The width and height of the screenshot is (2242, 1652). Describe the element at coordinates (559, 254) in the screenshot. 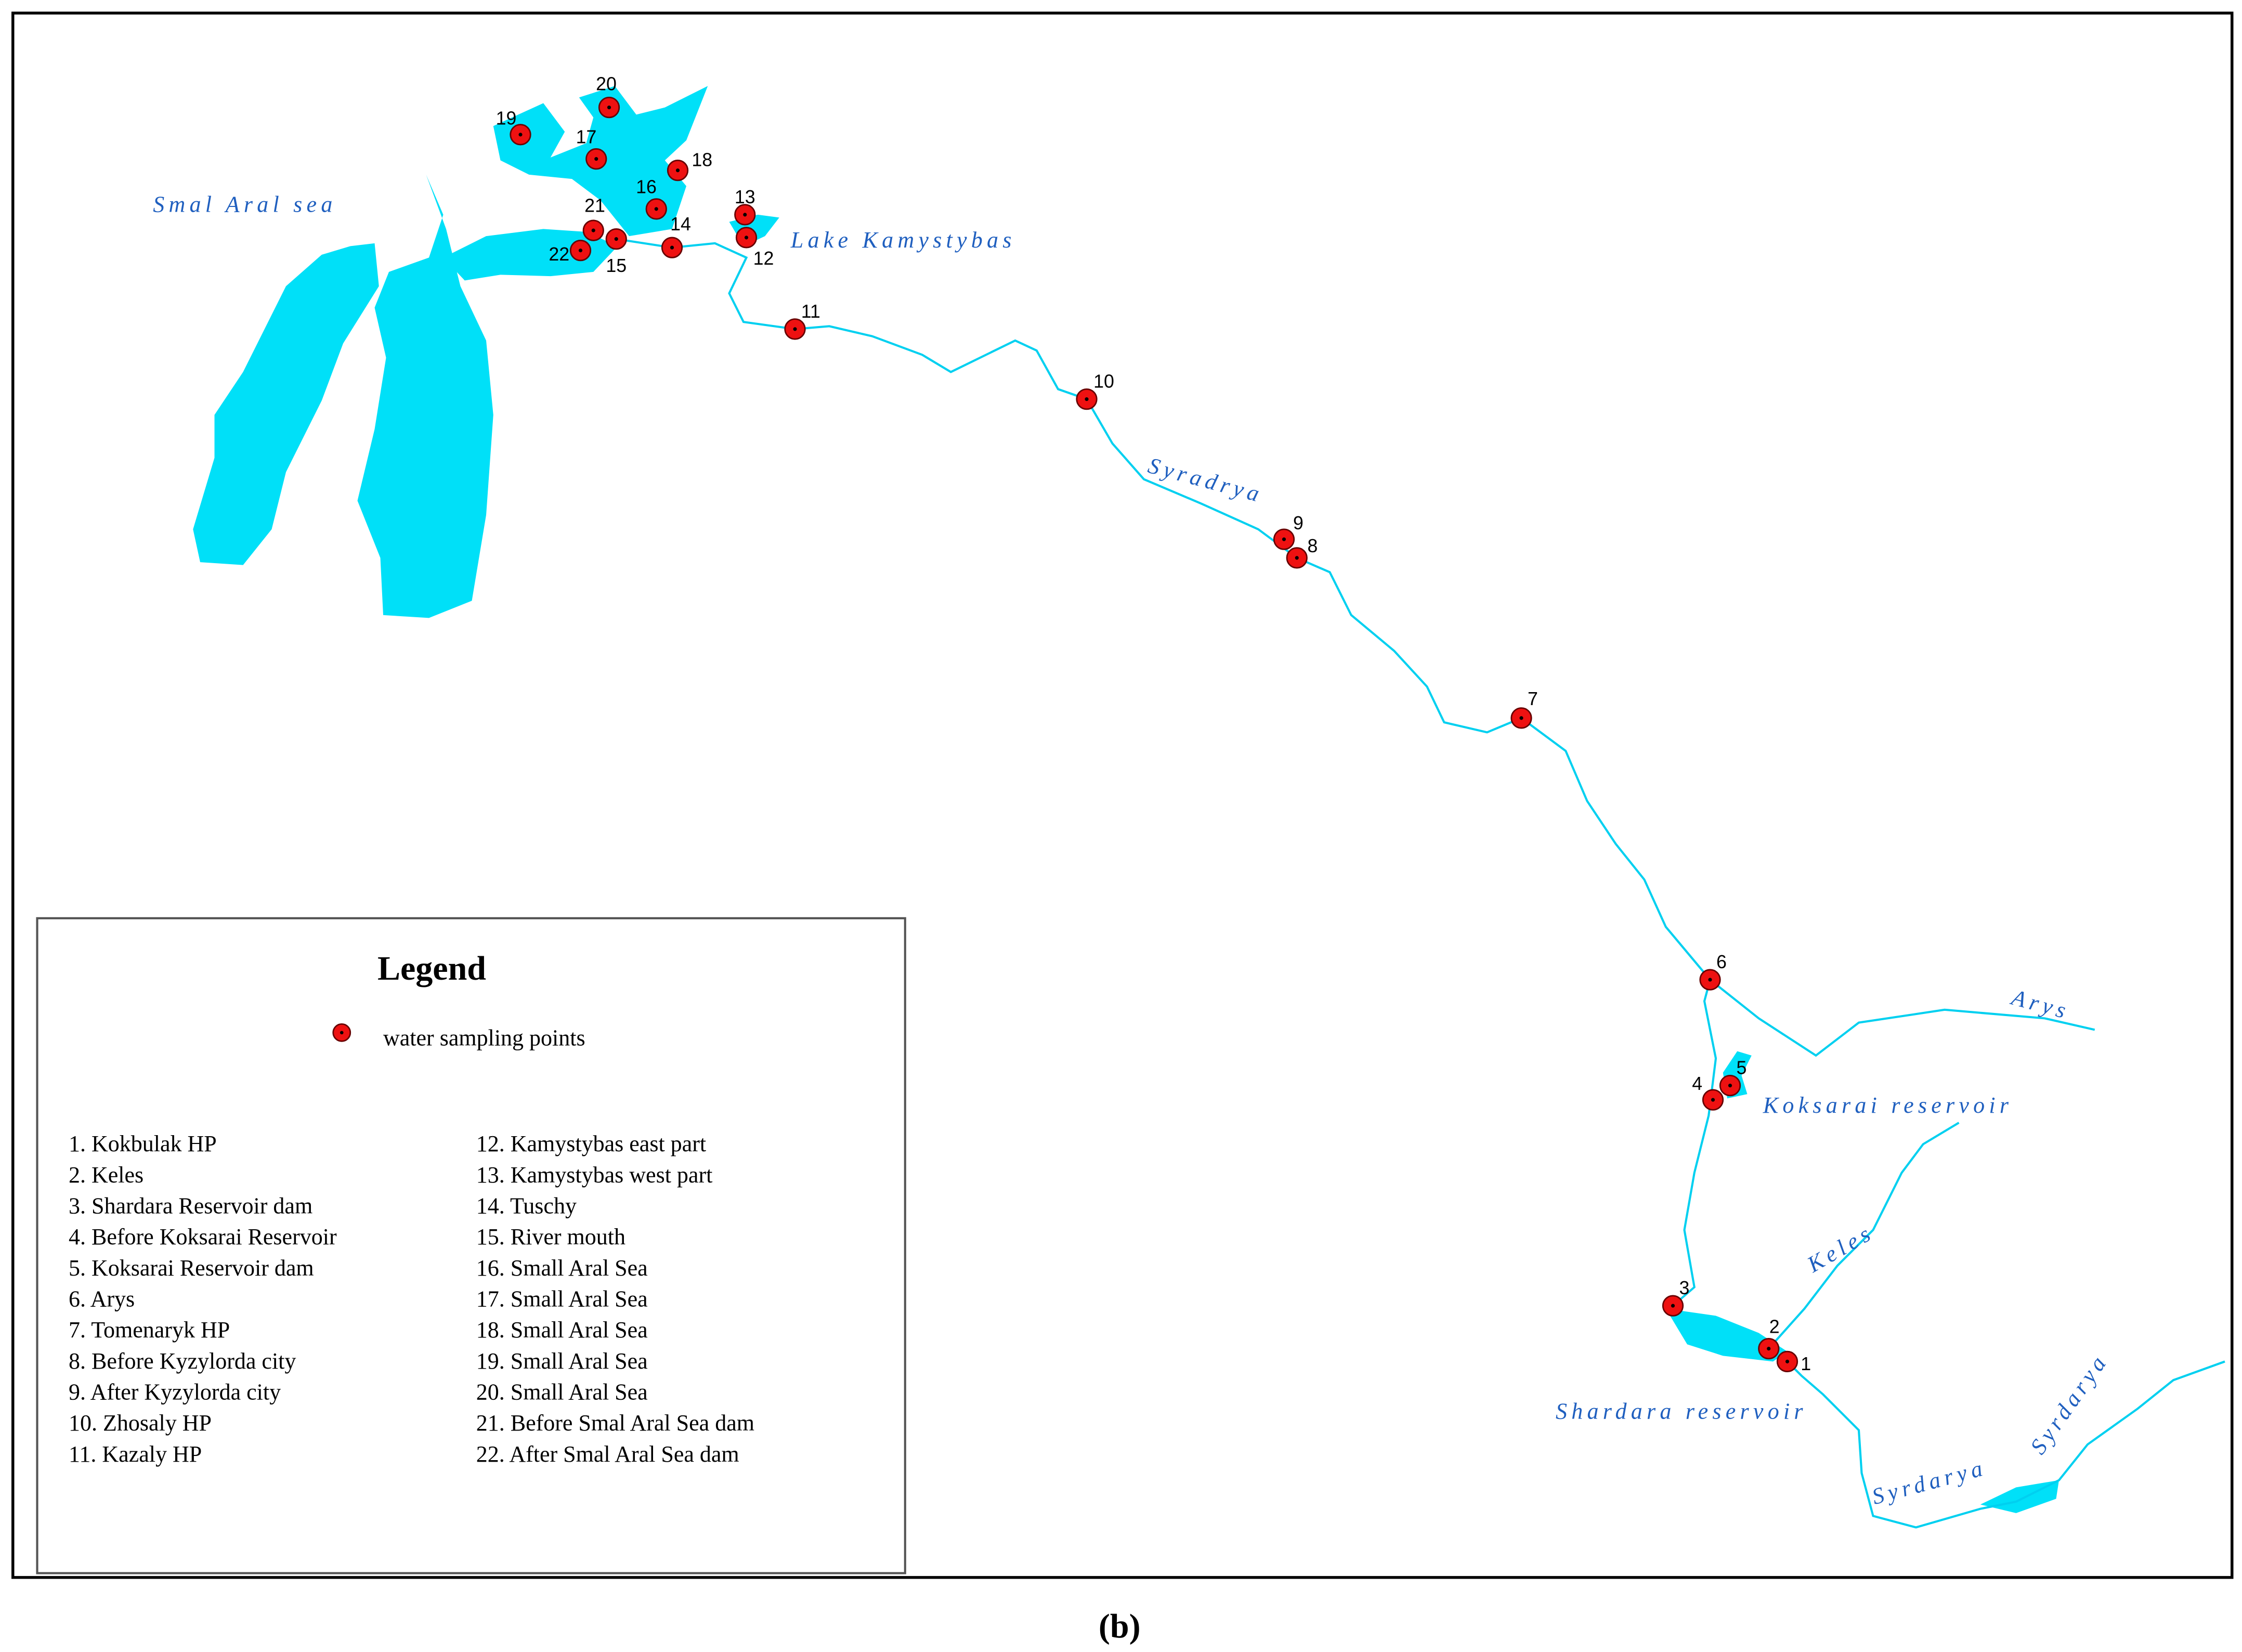

I see `point-label: 22` at that location.